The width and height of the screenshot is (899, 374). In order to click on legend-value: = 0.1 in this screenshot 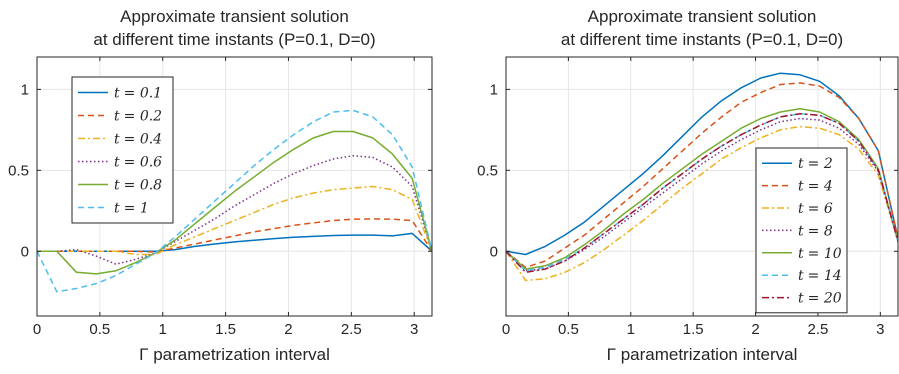, I will do `click(143, 94)`.